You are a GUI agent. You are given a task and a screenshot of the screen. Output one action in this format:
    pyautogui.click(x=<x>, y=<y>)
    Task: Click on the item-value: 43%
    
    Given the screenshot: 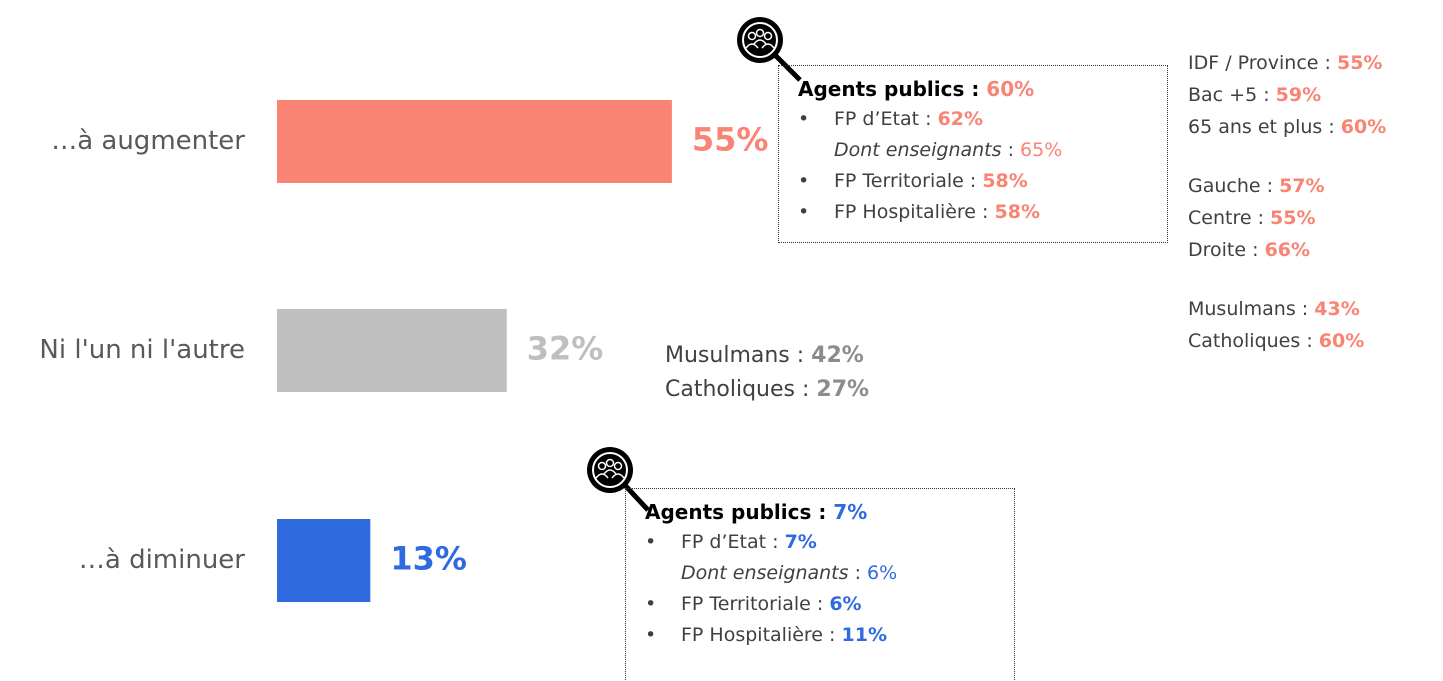 What is the action you would take?
    pyautogui.click(x=1337, y=309)
    